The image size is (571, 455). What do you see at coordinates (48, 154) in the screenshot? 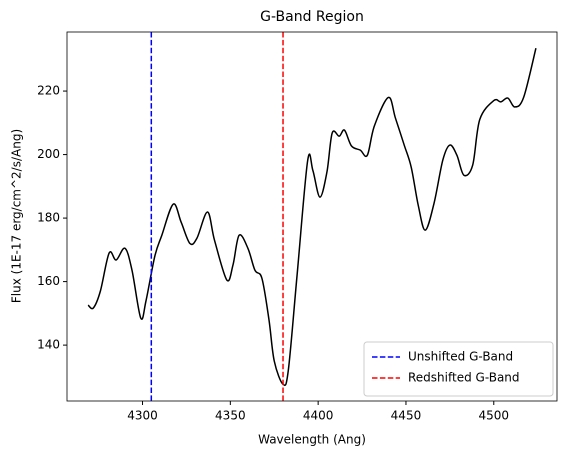
I see `y-tick-label: 200` at bounding box center [48, 154].